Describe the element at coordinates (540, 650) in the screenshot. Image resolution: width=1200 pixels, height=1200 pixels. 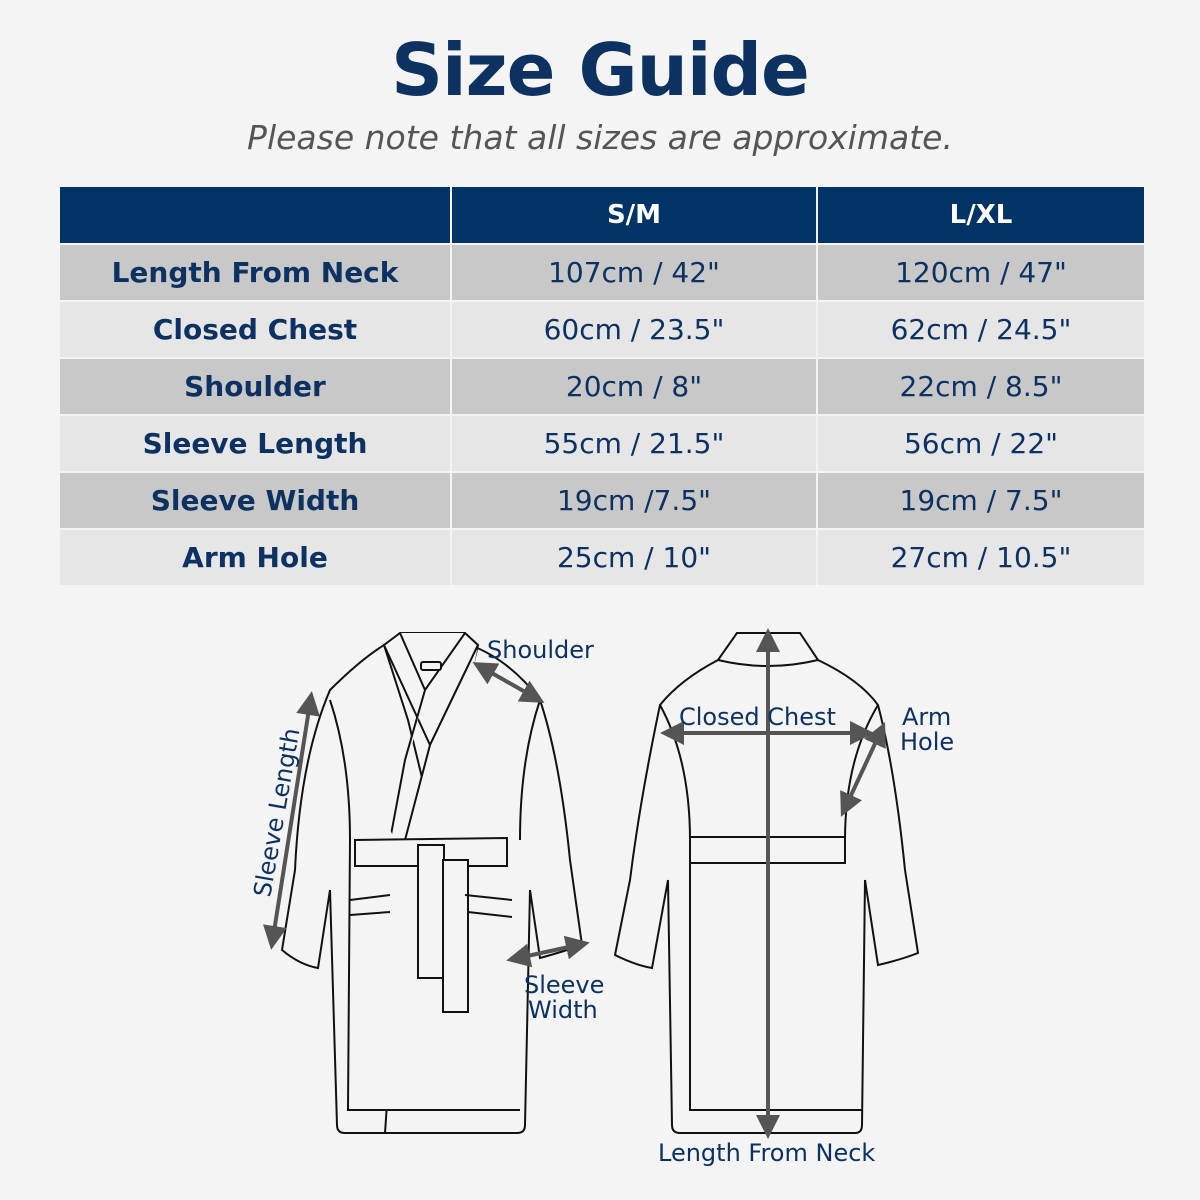
I see `shoulder-label: Shoulder` at that location.